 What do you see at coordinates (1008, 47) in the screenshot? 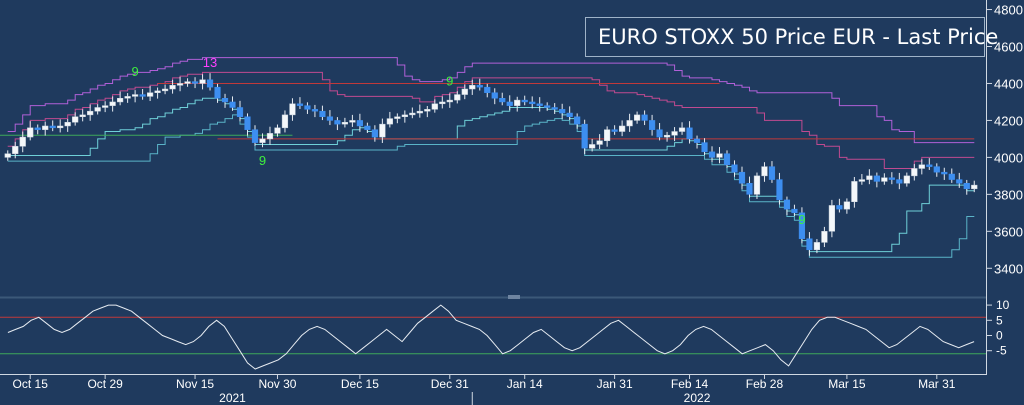
I see `price-axis-label: 4600` at bounding box center [1008, 47].